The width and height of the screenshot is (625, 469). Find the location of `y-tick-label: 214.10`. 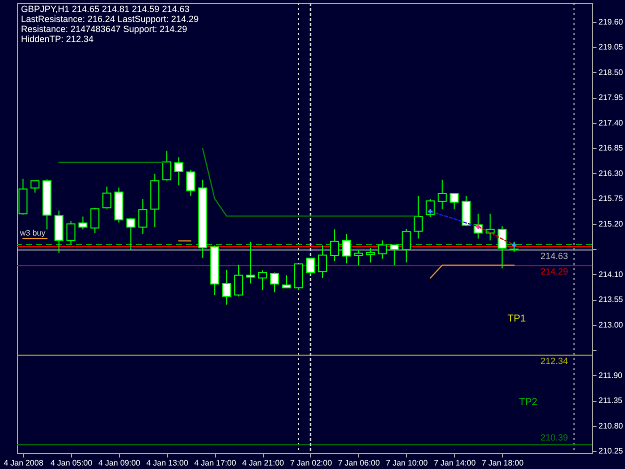

y-tick-label: 214.10 is located at coordinates (611, 274).